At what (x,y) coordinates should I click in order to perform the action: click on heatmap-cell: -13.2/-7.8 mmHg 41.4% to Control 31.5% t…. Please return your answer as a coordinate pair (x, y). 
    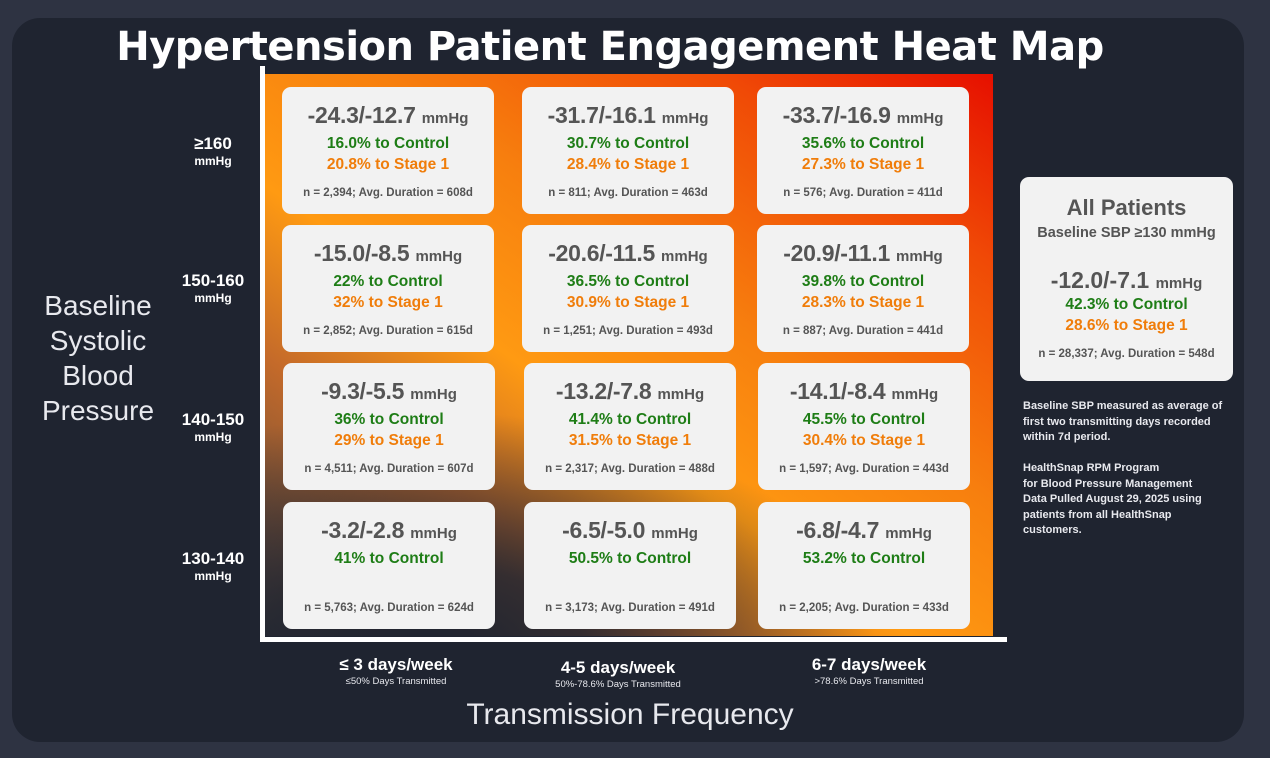
    Looking at the image, I should click on (630, 426).